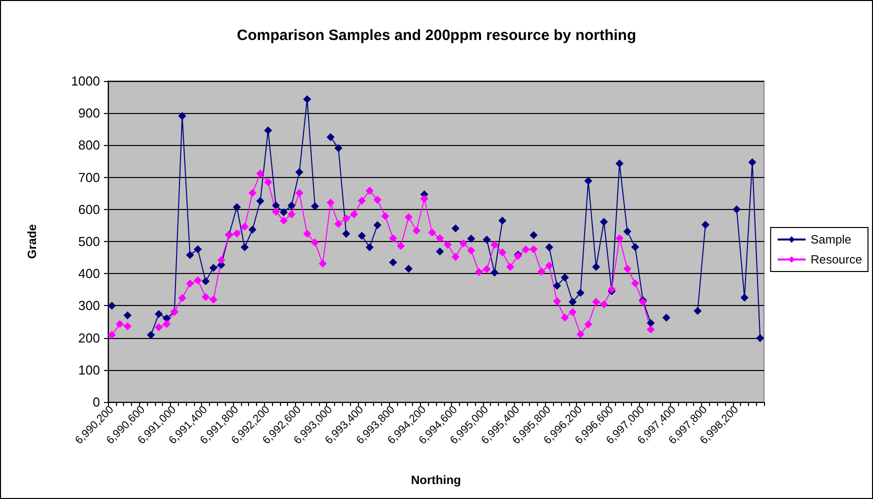 The height and width of the screenshot is (499, 873). I want to click on chart-title: Comparison Samples and 200ppm resource by northing, so click(436, 35).